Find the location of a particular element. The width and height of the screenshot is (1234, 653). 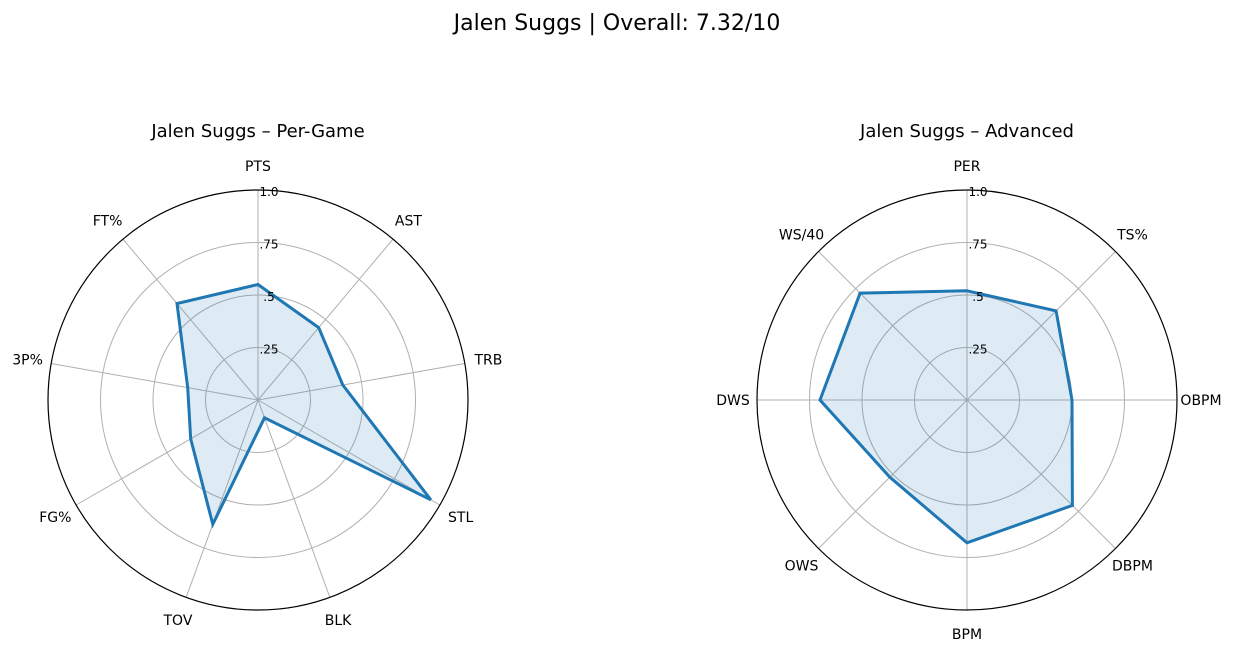

axis-label-3p-pct: 3P% is located at coordinates (27, 360).